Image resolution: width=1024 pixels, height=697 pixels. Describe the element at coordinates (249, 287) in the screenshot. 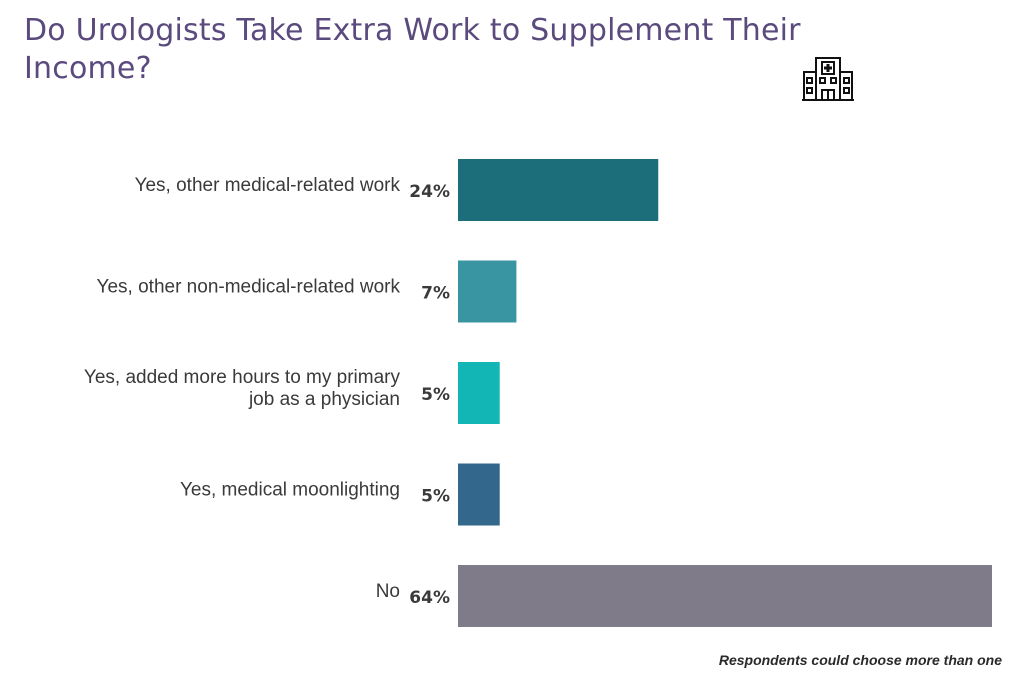

I see `category-label-1: Yes, other non-medical-related work` at that location.